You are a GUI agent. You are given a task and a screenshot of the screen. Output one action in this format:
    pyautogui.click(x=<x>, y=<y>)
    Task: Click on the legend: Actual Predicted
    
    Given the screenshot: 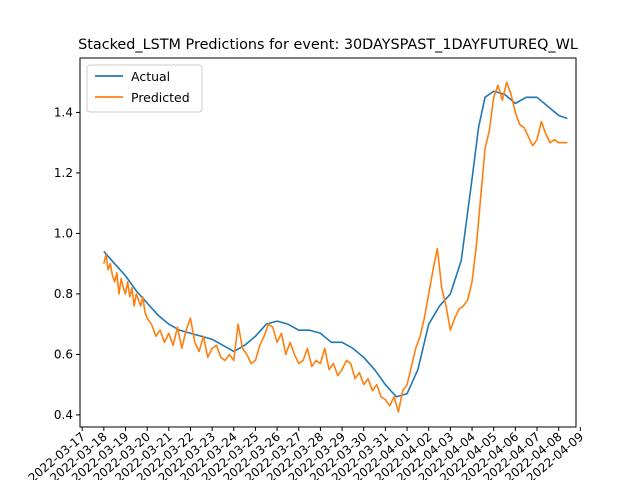 What is the action you would take?
    pyautogui.click(x=144, y=88)
    